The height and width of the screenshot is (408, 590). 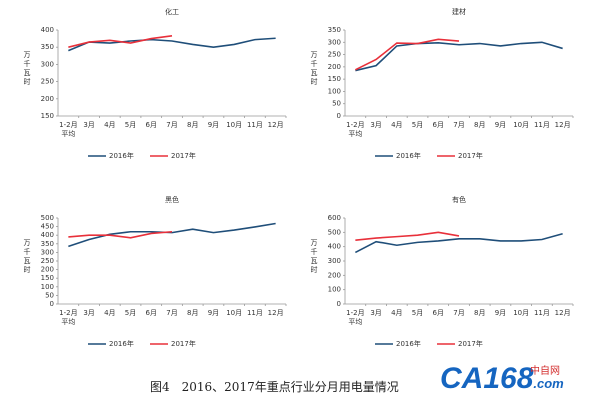 What do you see at coordinates (545, 371) in the screenshot?
I see `watermark-site: 中自网` at bounding box center [545, 371].